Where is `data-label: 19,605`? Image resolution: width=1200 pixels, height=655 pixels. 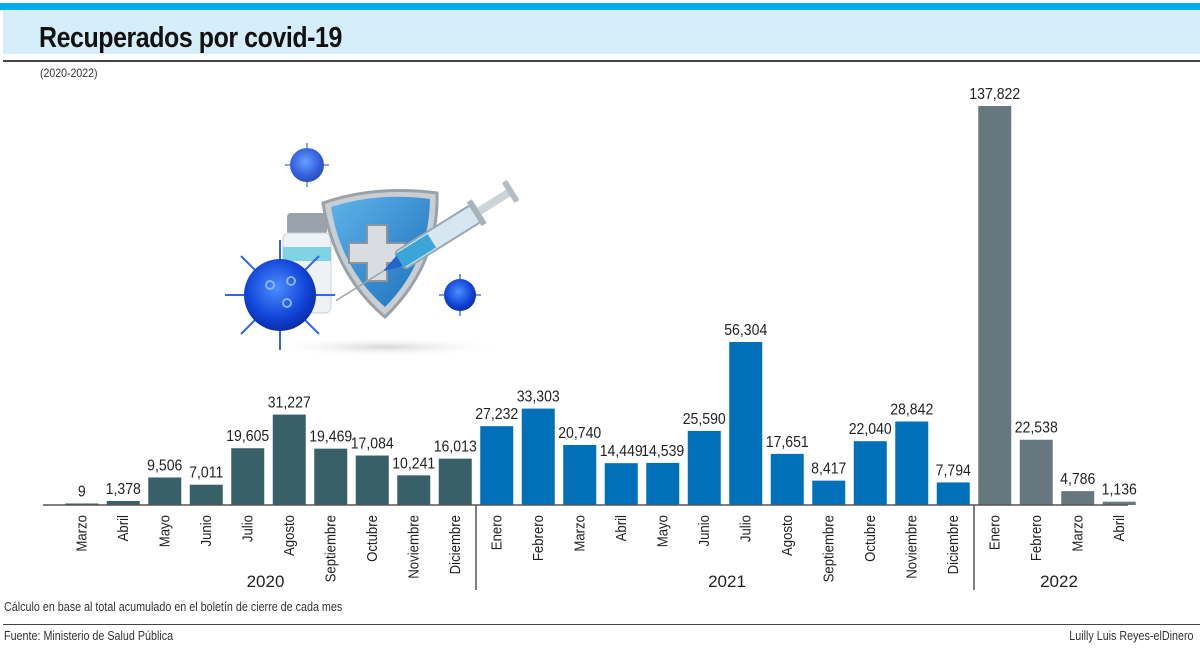 data-label: 19,605 is located at coordinates (247, 436).